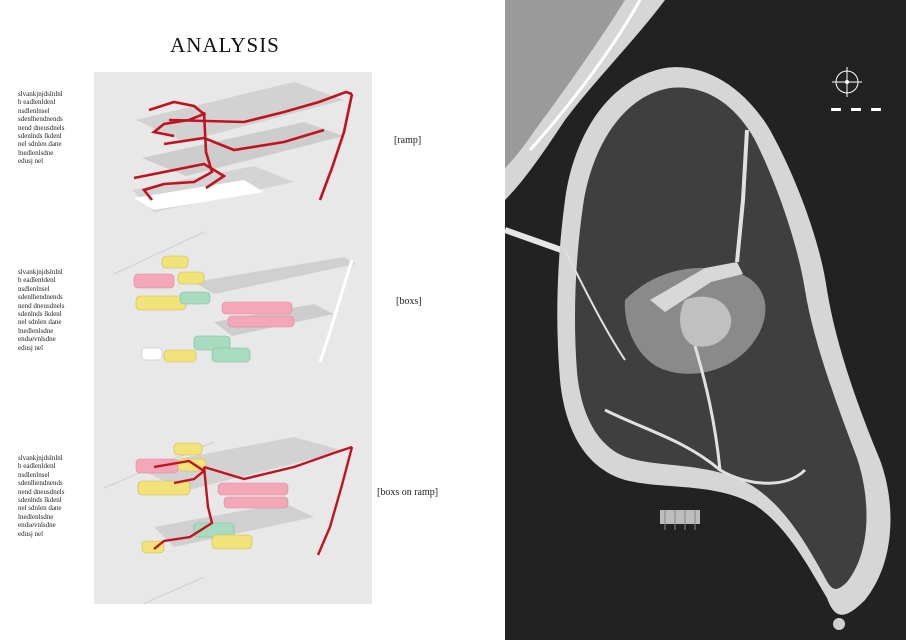 This screenshot has height=640, width=906. What do you see at coordinates (707, 408) in the screenshot?
I see `south-path` at bounding box center [707, 408].